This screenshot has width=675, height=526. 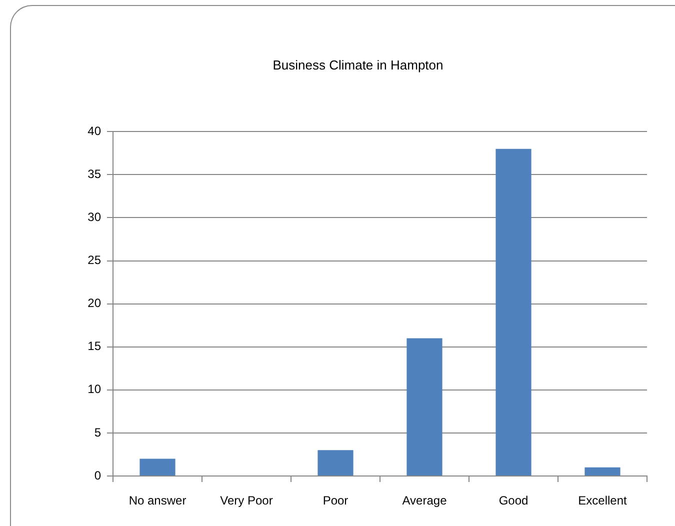 I want to click on y-tick-label: 20, so click(x=95, y=303).